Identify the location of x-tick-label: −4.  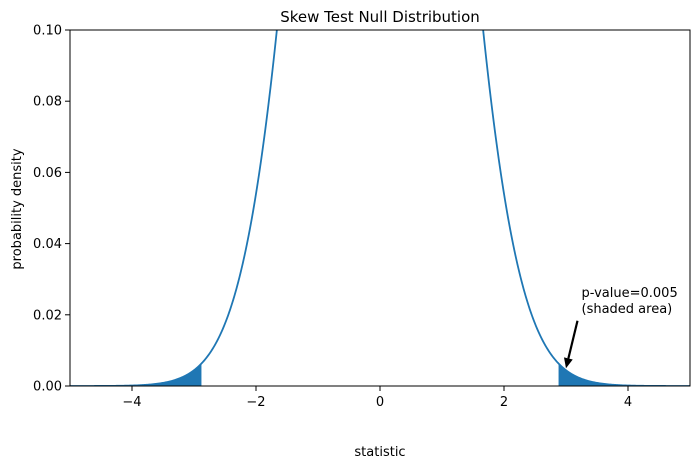
(131, 402).